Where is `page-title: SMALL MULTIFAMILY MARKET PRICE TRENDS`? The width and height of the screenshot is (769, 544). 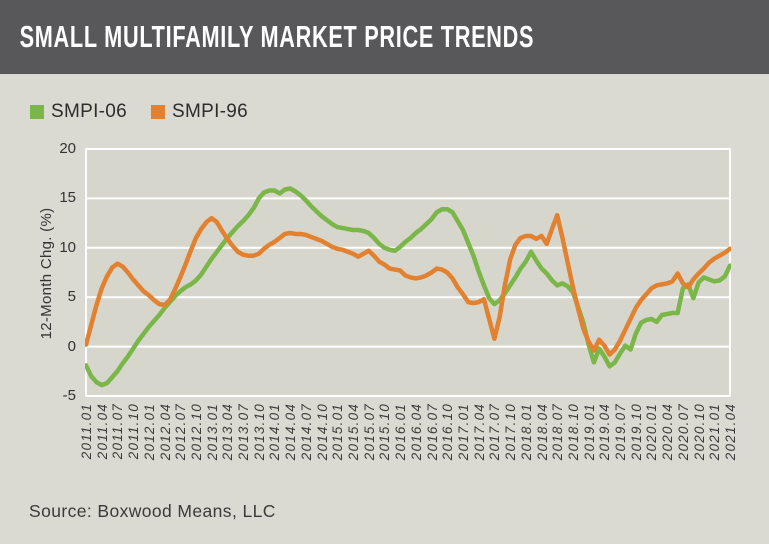
page-title: SMALL MULTIFAMILY MARKET PRICE TRENDS is located at coordinates (277, 36).